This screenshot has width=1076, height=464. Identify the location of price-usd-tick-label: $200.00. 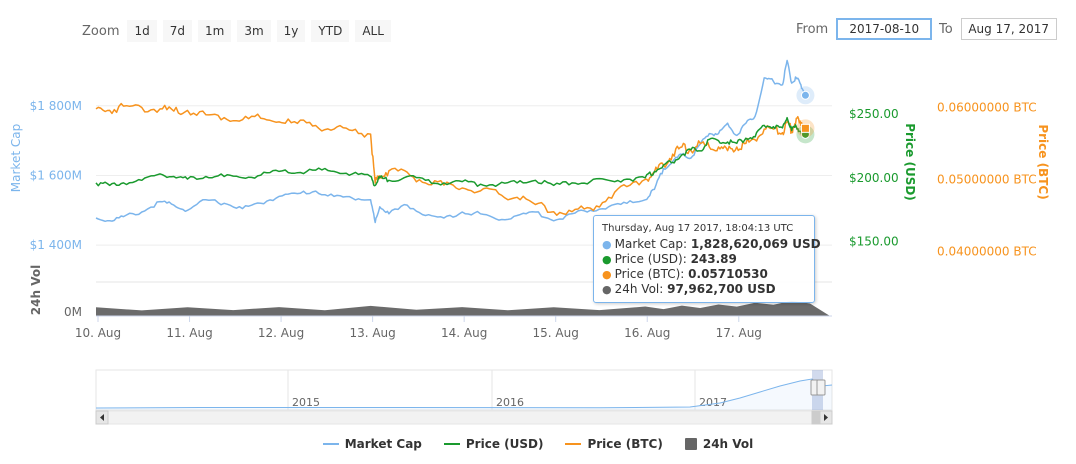
(874, 178).